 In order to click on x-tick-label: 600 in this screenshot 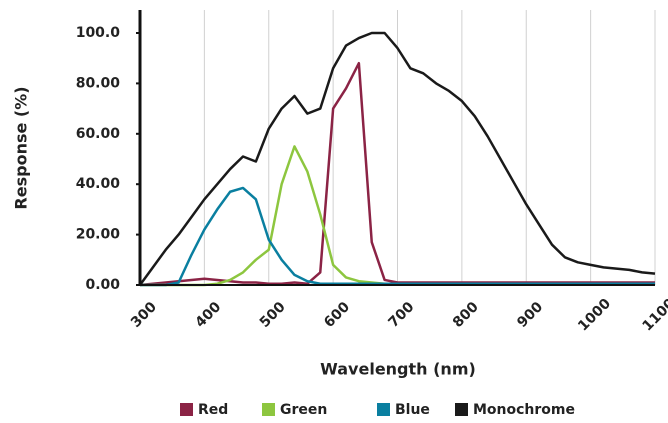, I will do `click(337, 315)`.